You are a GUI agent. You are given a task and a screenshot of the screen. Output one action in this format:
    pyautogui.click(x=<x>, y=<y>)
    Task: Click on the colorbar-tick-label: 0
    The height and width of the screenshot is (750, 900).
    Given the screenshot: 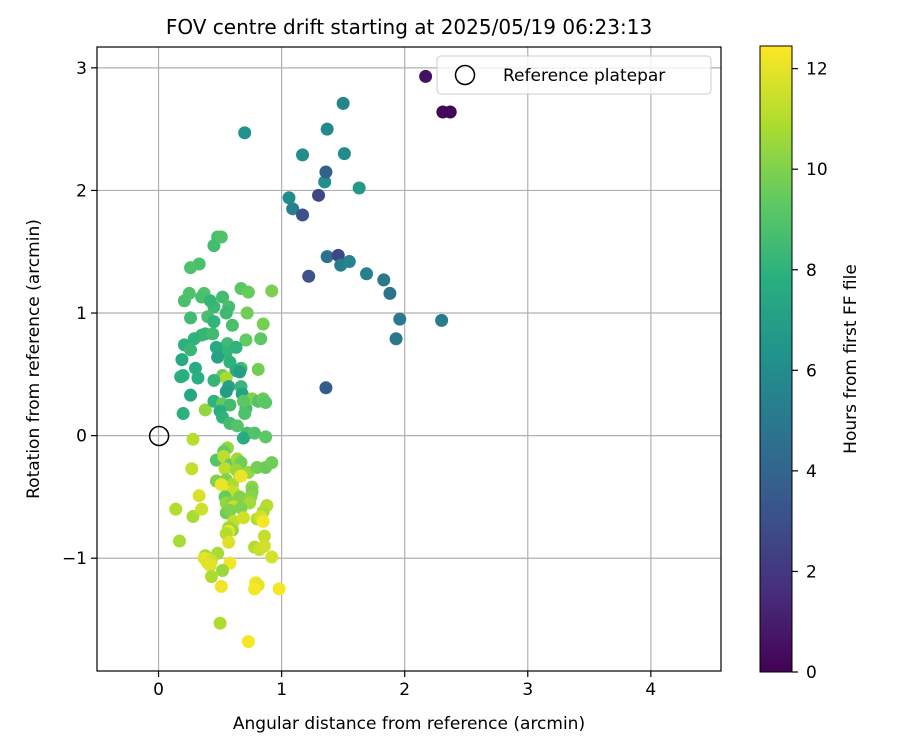 What is the action you would take?
    pyautogui.click(x=811, y=673)
    